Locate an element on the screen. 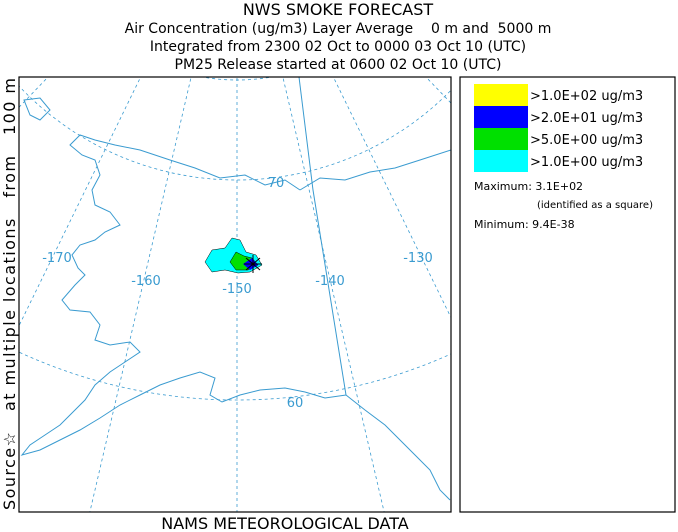 This screenshot has height=532, width=678. graticule-label: -170 is located at coordinates (57, 258).